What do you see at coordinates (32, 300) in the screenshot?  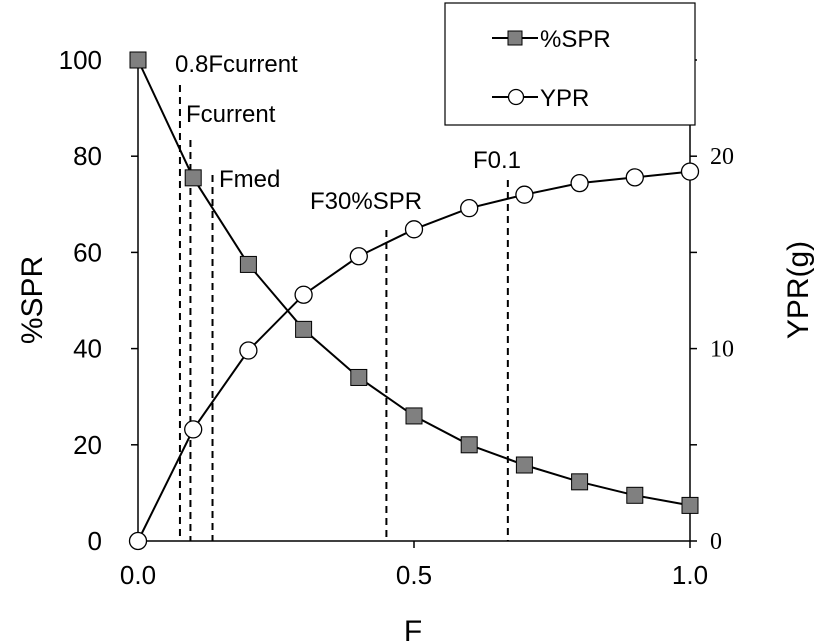 I see `left-y-axis-title: %SPR` at bounding box center [32, 300].